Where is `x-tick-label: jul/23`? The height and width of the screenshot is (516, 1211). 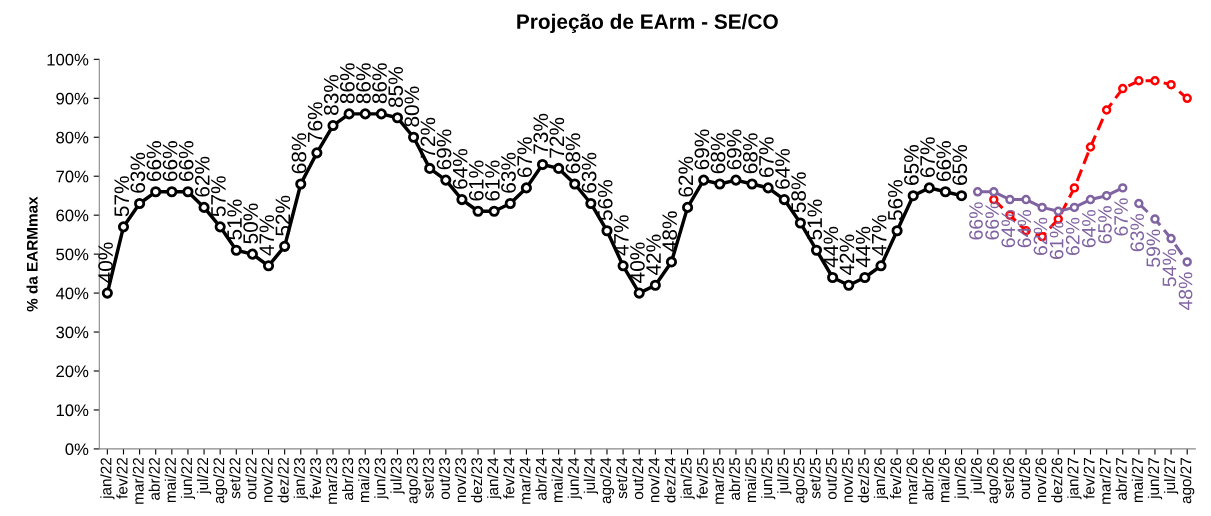 x-tick-label: jul/23 is located at coordinates (397, 476).